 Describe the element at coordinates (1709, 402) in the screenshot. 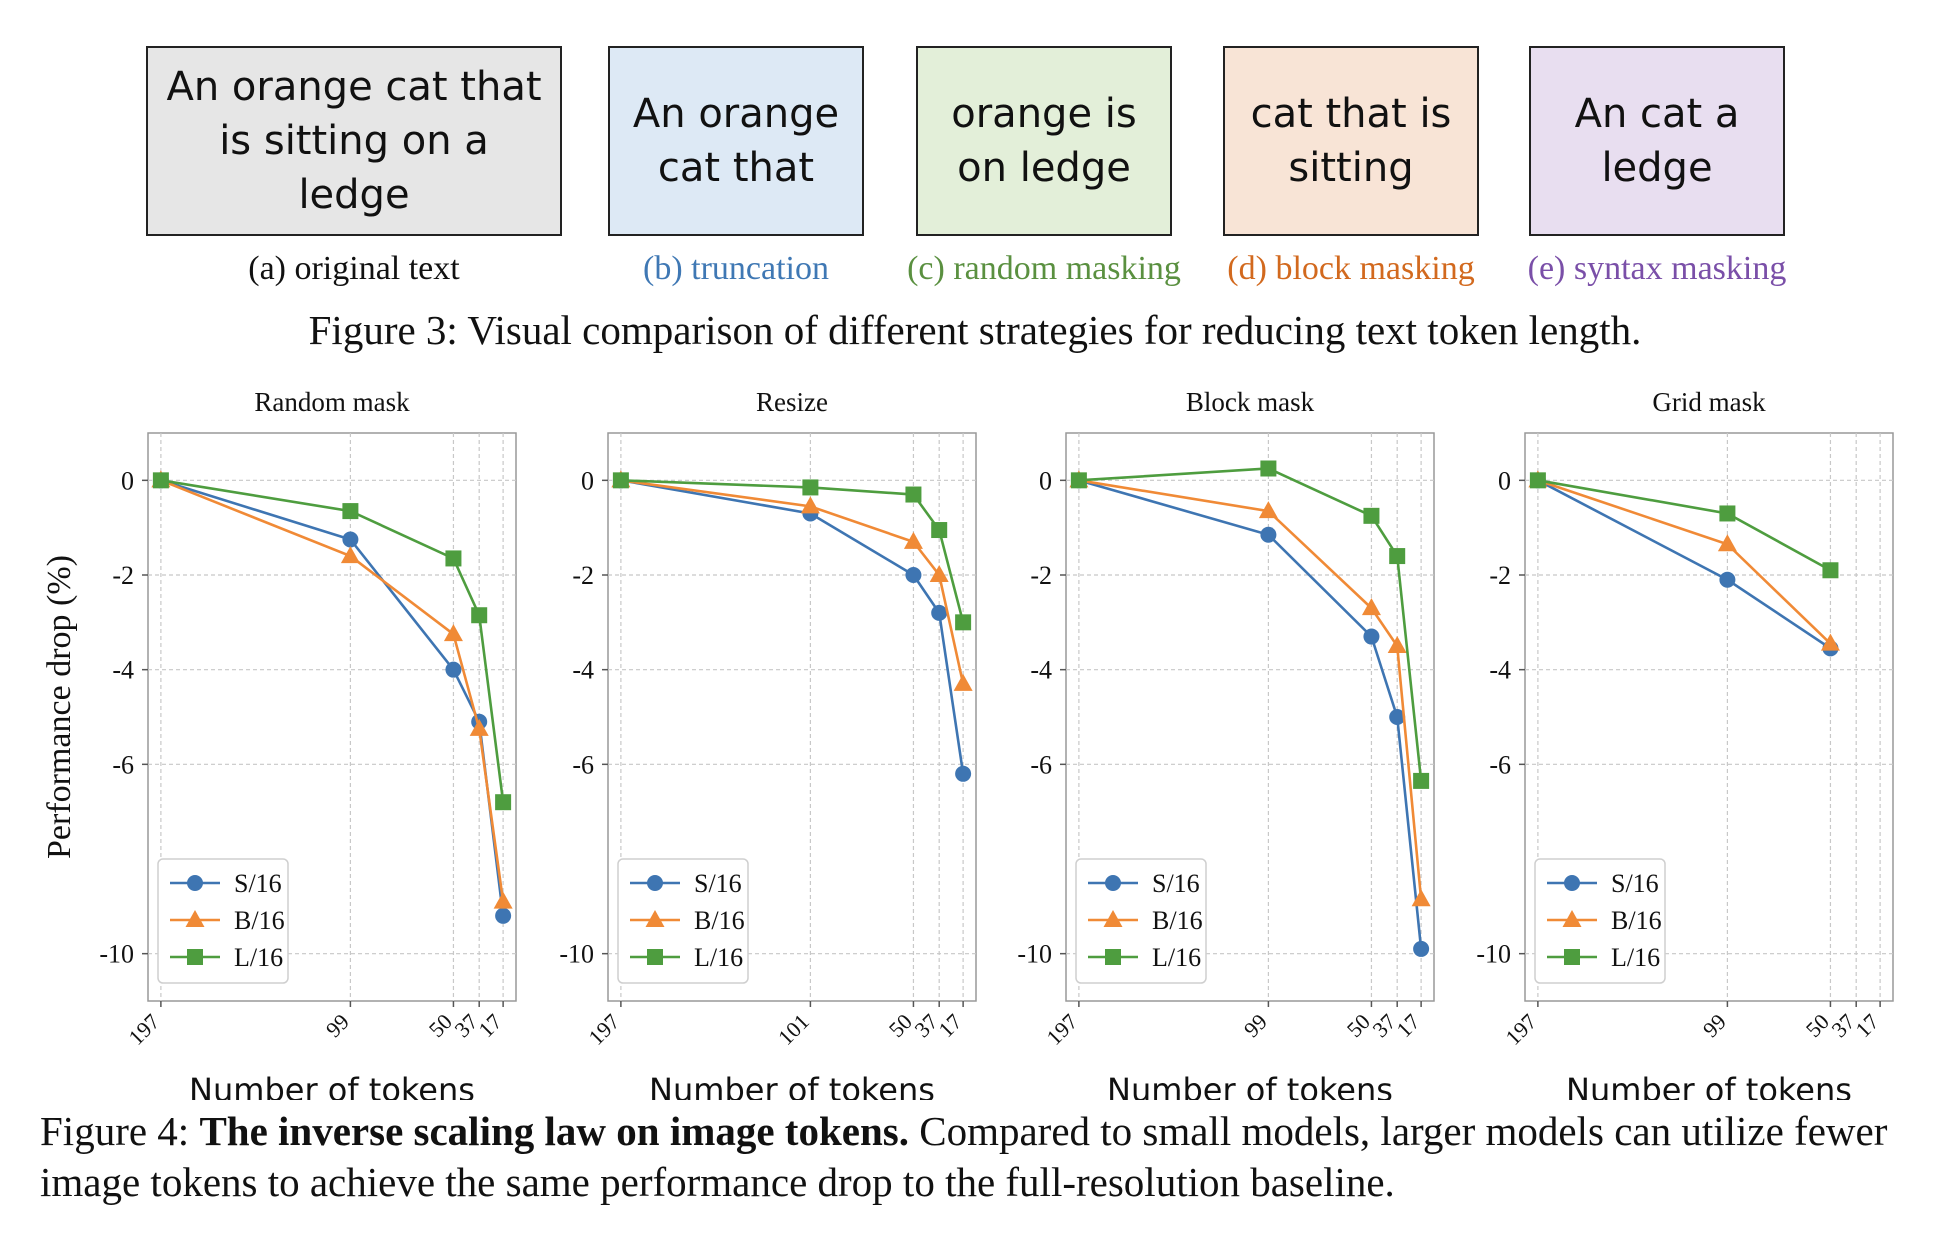

I see `chart-title: Grid mask` at that location.